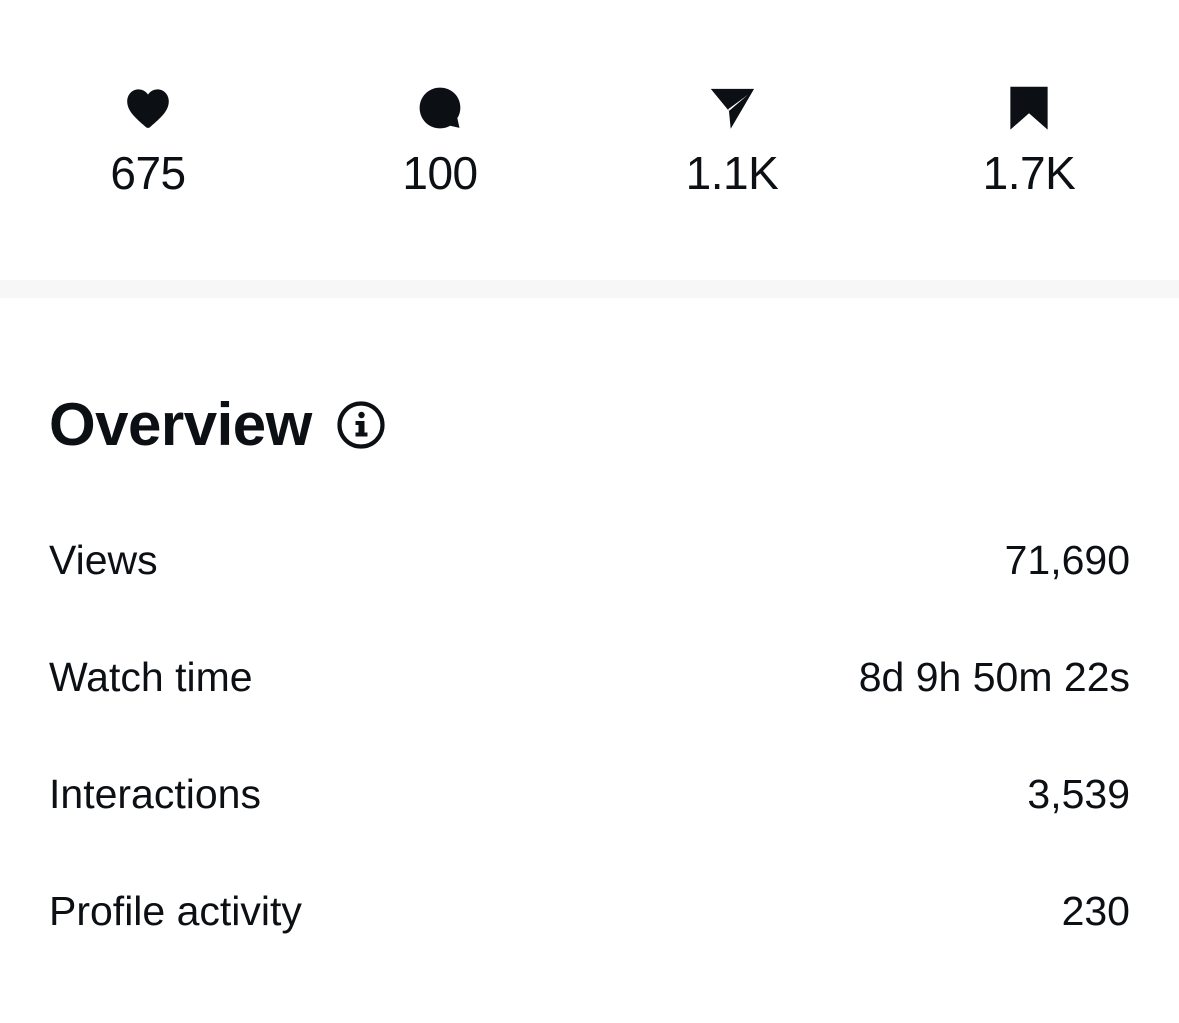 This screenshot has height=1023, width=1179. I want to click on metric-row-profile-activity: Profile activity 230, so click(589, 911).